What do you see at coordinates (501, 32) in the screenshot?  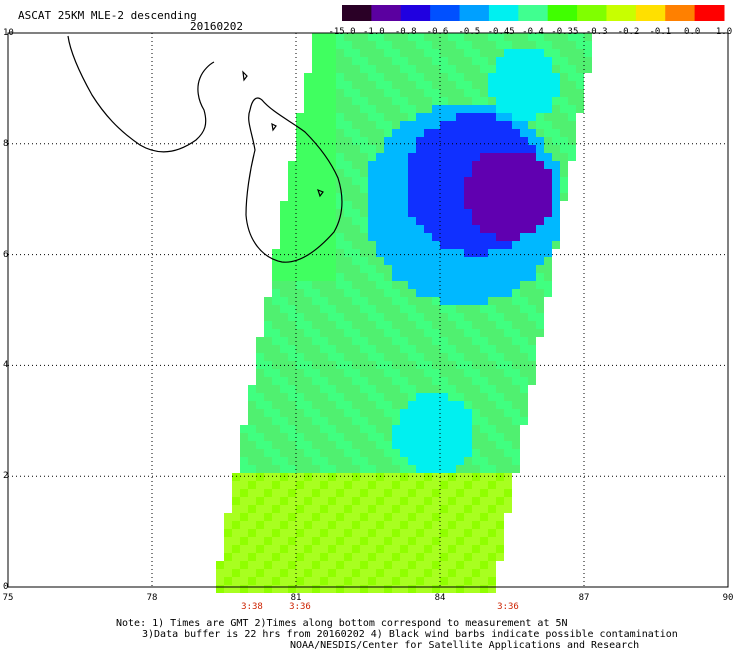 I see `colorbar-label: -0.45` at bounding box center [501, 32].